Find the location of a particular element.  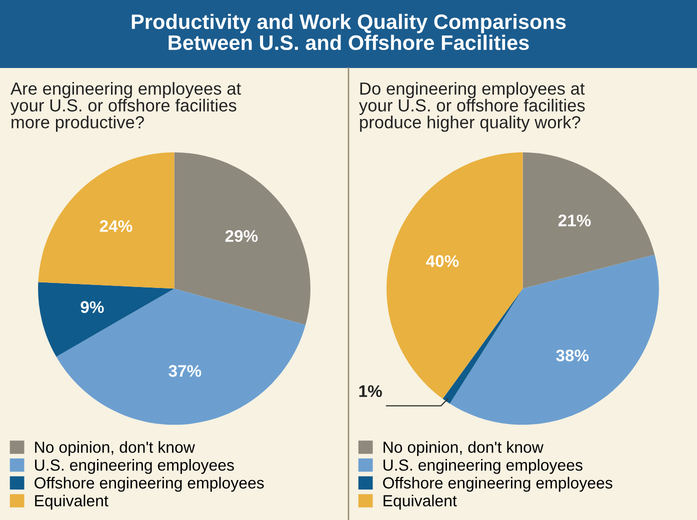

data-label: 21% is located at coordinates (574, 220).